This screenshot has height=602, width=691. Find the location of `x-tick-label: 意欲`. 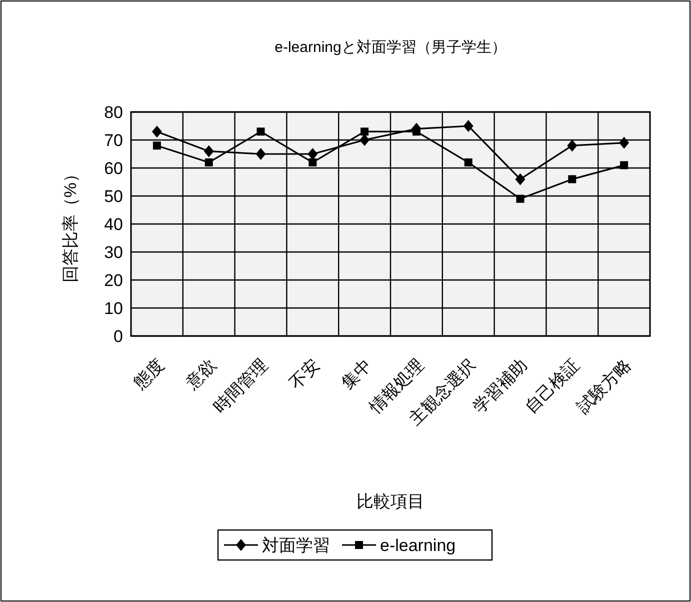

x-tick-label: 意欲 is located at coordinates (200, 374).